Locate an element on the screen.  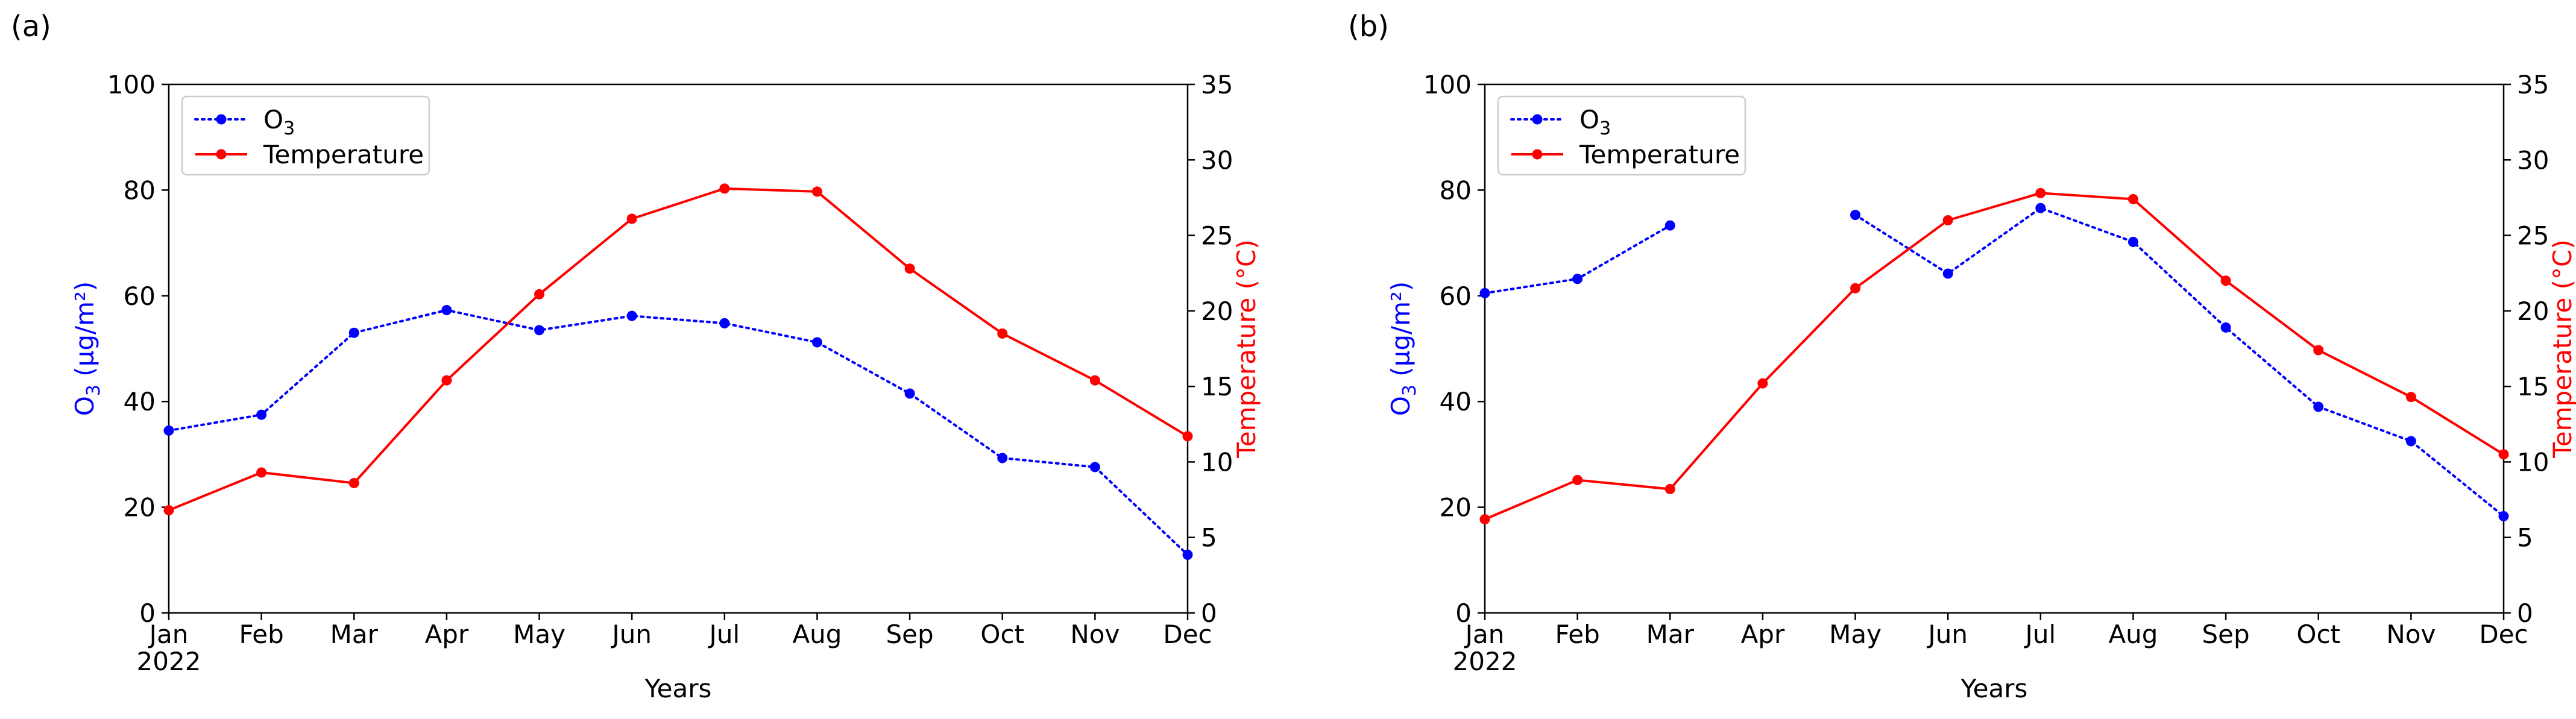
x-tick-label: May is located at coordinates (539, 634).